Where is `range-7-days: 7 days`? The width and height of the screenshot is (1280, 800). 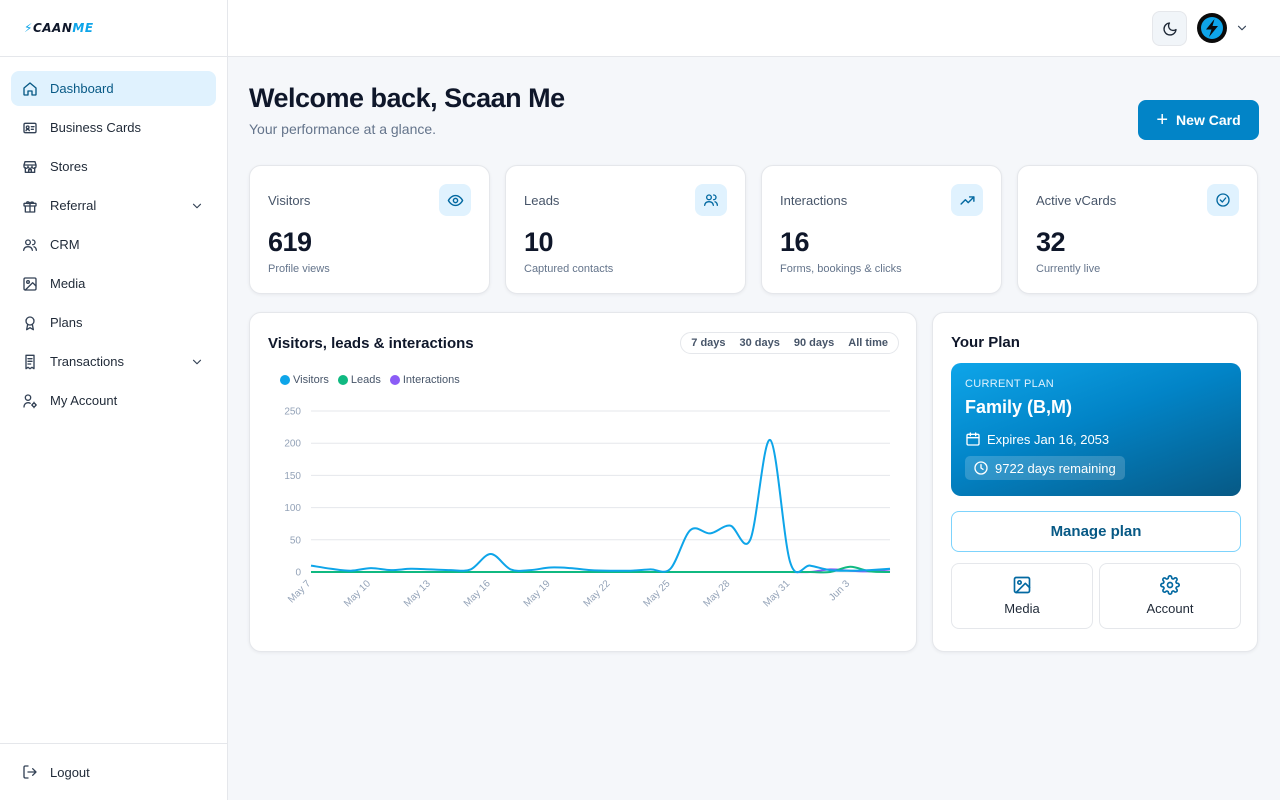 range-7-days: 7 days is located at coordinates (708, 343).